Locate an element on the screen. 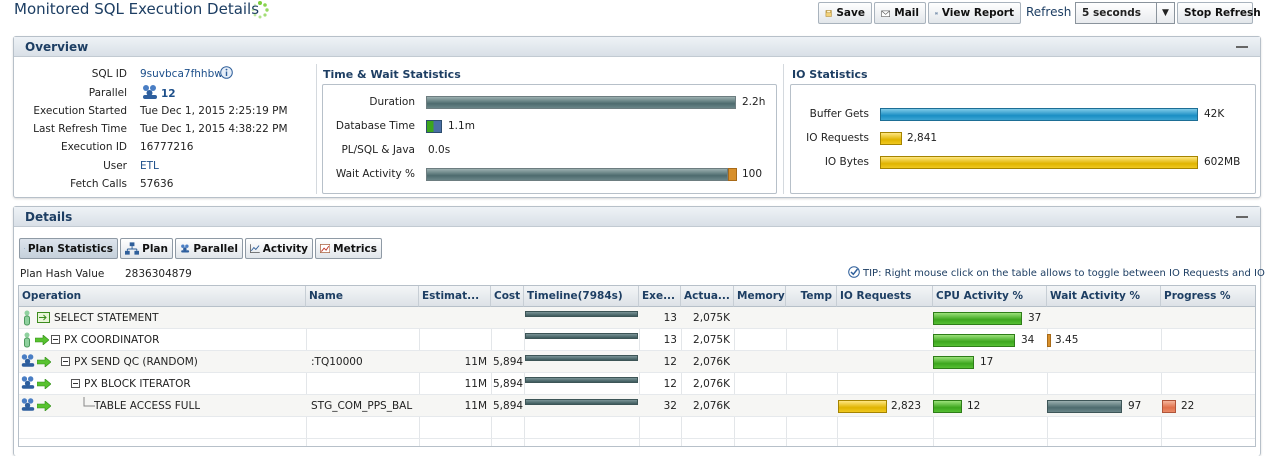  table-row: PX COORDINATOR 13 2,075K 34 3.45 is located at coordinates (637, 340).